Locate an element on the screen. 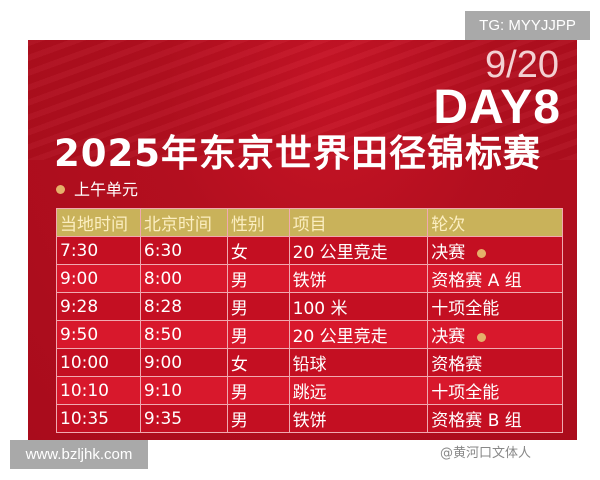 The height and width of the screenshot is (480, 600). event-text: 100 米 is located at coordinates (320, 309).